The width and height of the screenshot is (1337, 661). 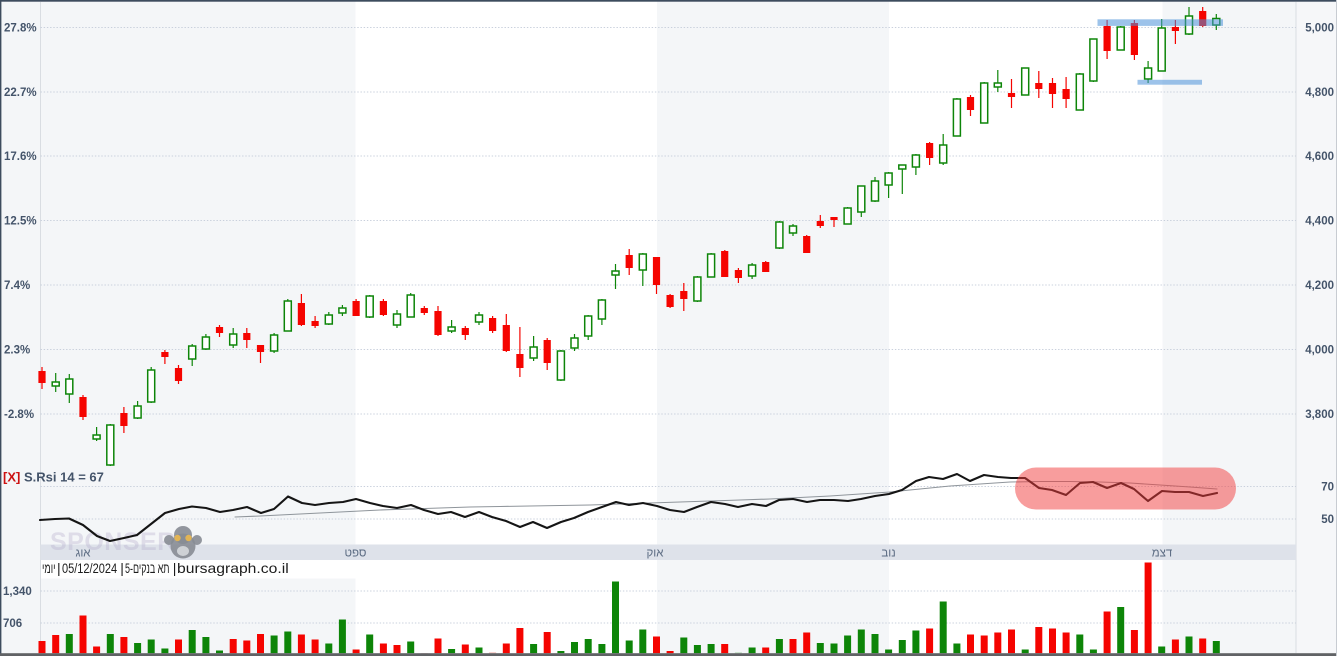 What do you see at coordinates (1319, 286) in the screenshot?
I see `svg-text: 4,200` at bounding box center [1319, 286].